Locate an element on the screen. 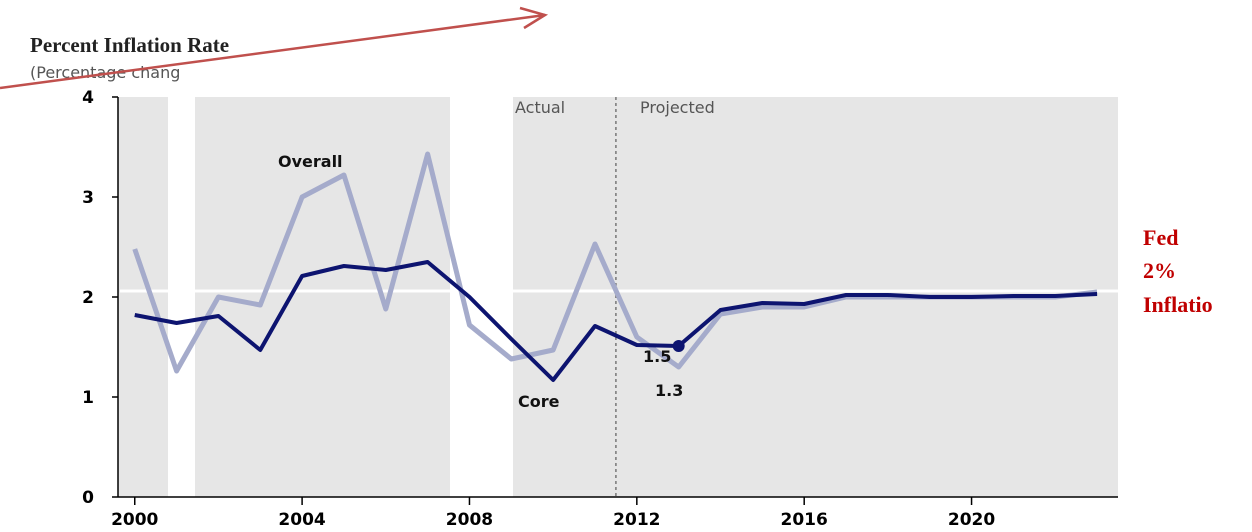 Image resolution: width=1252 pixels, height=532 pixels. y-tick-label: 3 is located at coordinates (88, 198).